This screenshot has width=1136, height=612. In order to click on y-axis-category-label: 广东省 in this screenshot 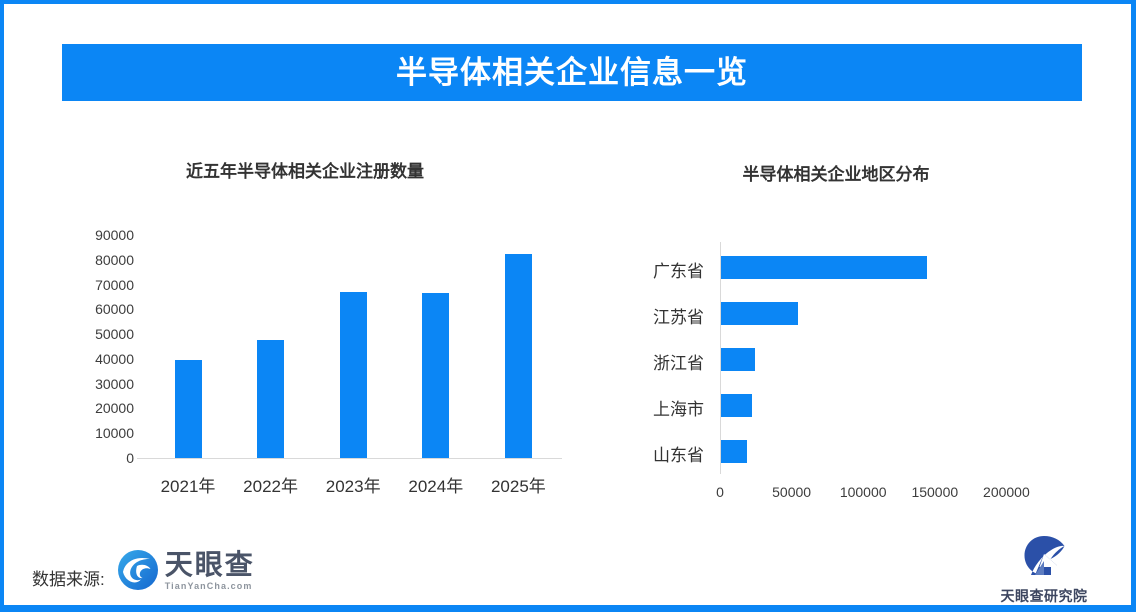, I will do `click(678, 271)`.